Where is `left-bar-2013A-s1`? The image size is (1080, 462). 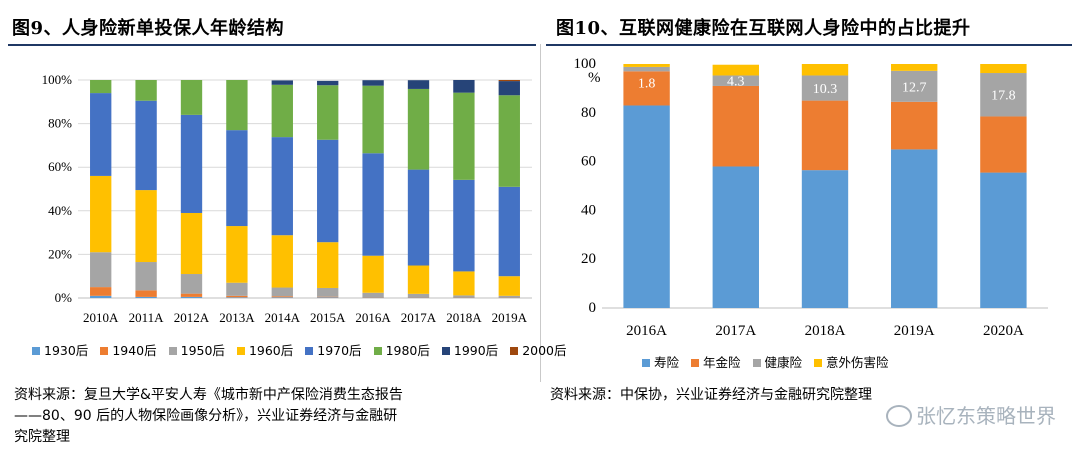 left-bar-2013A-s1 is located at coordinates (237, 296).